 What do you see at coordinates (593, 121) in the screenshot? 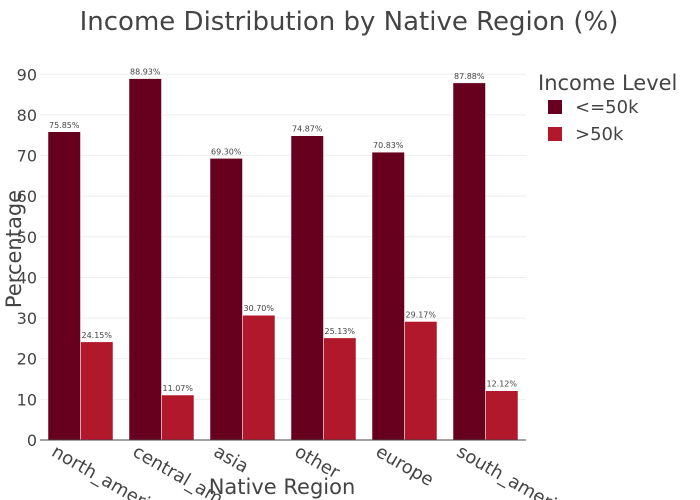
I see `legend: <=50k >50k` at bounding box center [593, 121].